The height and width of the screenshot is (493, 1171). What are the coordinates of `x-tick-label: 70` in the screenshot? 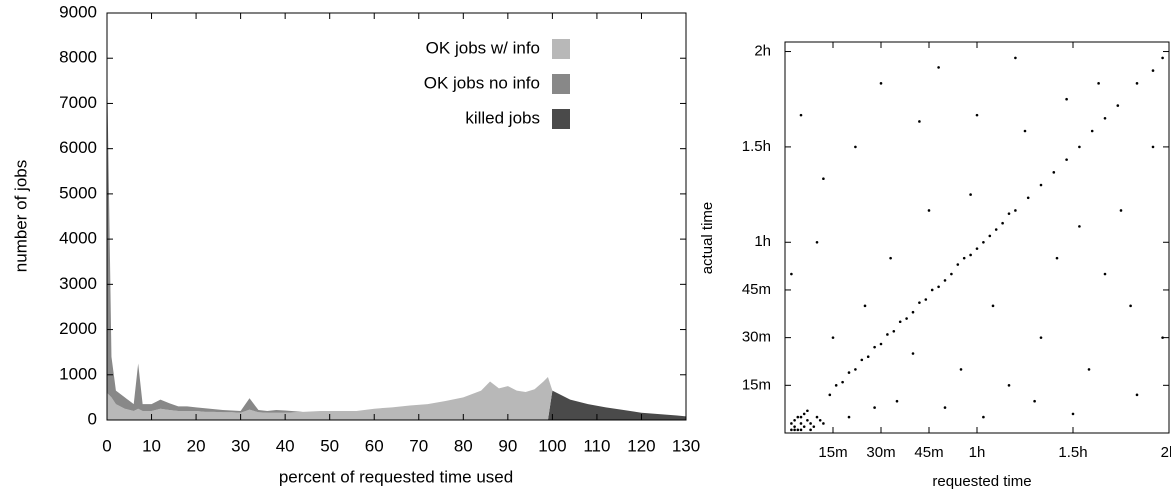 It's located at (418, 445).